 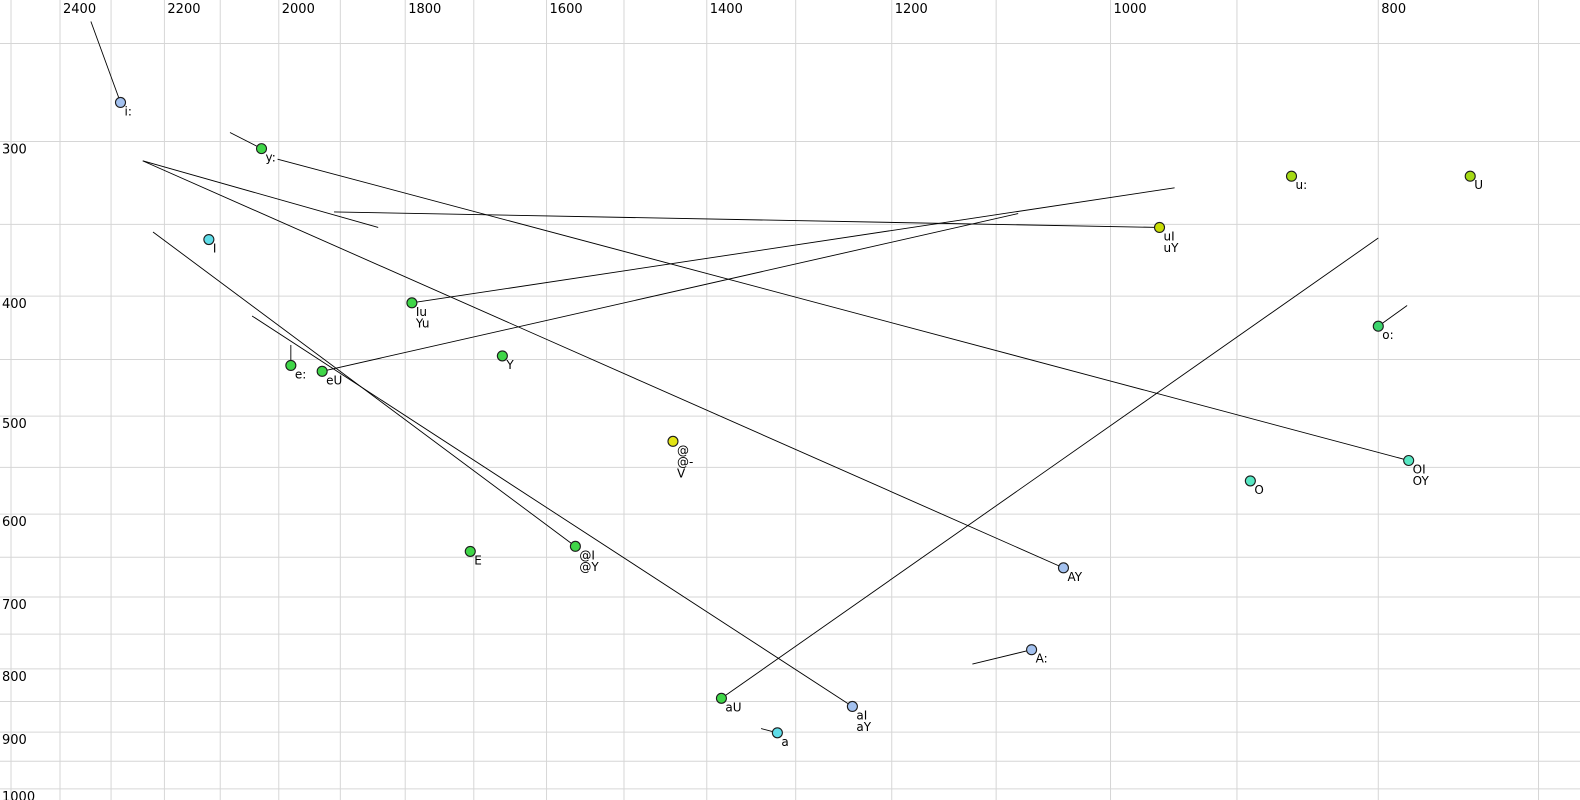 I want to click on segment-uI-glide, so click(x=747, y=219).